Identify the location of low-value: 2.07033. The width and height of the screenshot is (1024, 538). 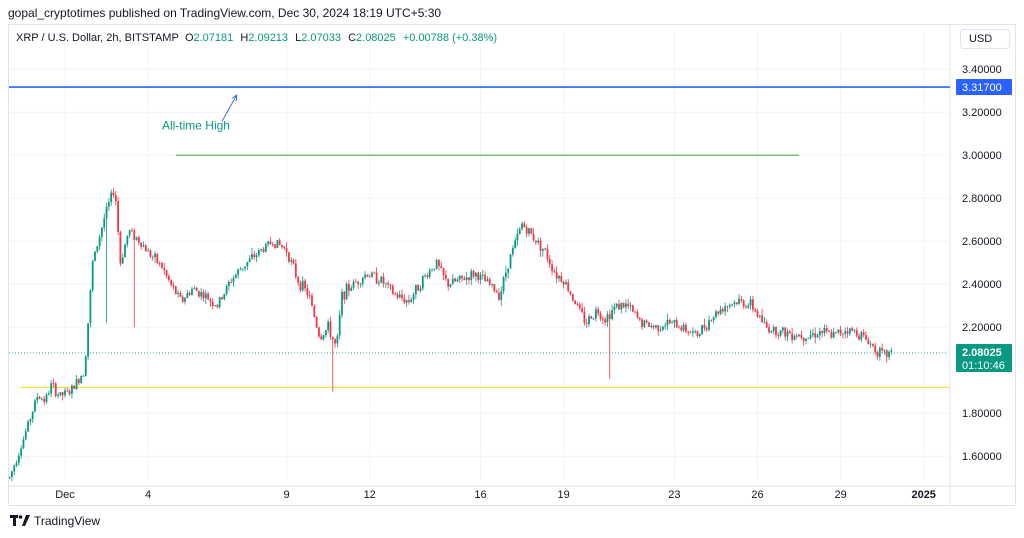
(321, 38).